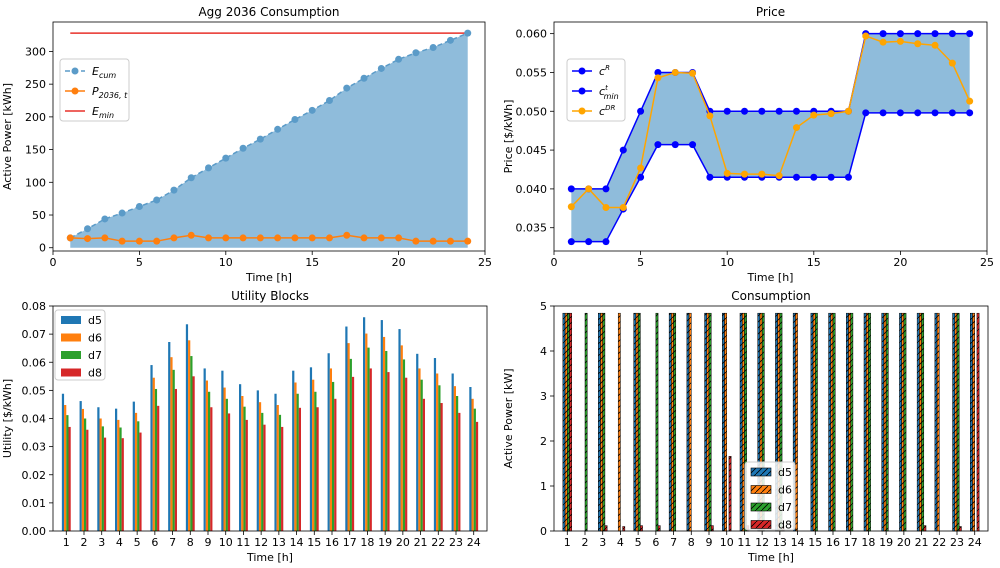  Describe the element at coordinates (226, 262) in the screenshot. I see `p0-xtick-label: 10` at that location.